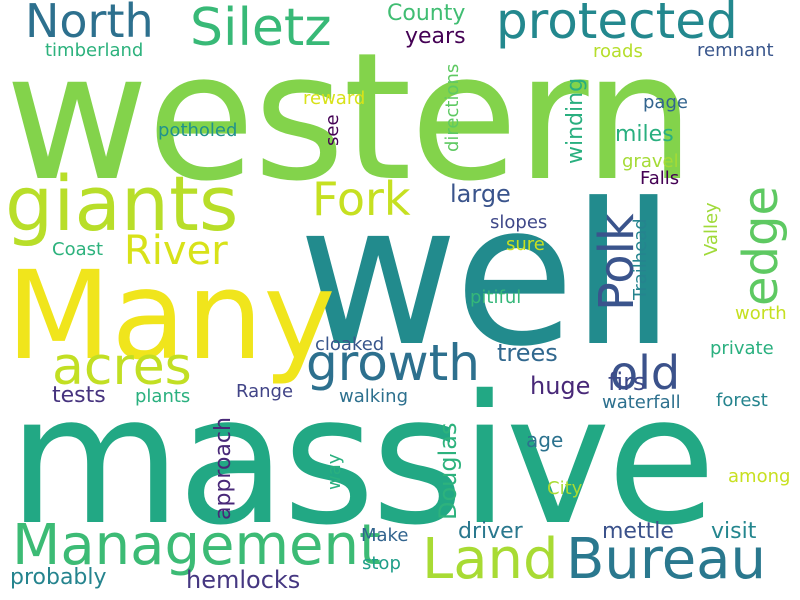 The image size is (800, 600). What do you see at coordinates (660, 178) in the screenshot?
I see `cloud-word: Falls` at bounding box center [660, 178].